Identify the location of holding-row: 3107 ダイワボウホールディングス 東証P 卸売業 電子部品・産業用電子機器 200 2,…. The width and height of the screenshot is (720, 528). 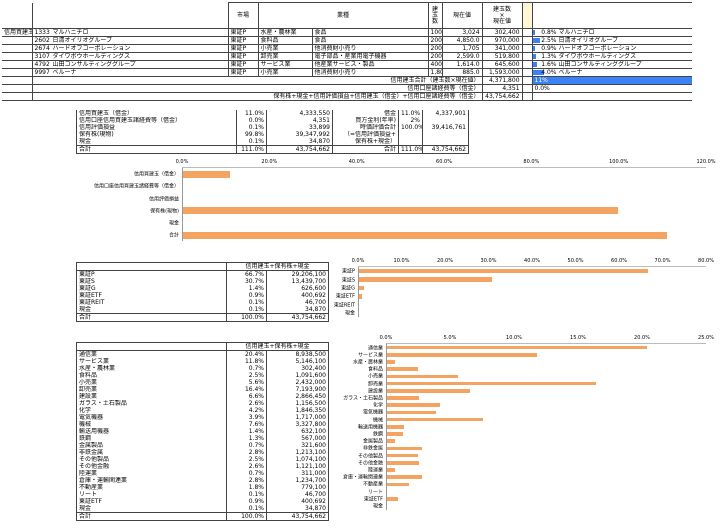
(357, 56).